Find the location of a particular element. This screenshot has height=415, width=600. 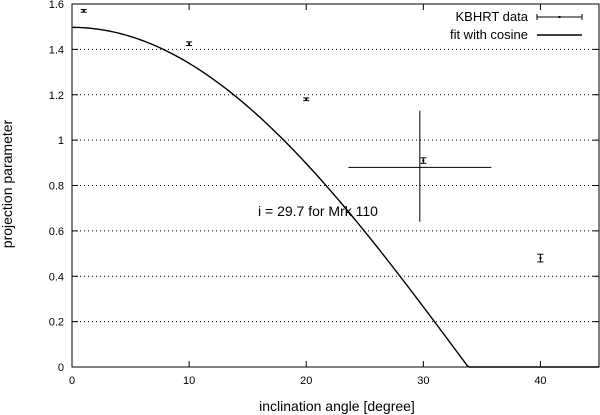

y-tick-label: 1 is located at coordinates (61, 141).